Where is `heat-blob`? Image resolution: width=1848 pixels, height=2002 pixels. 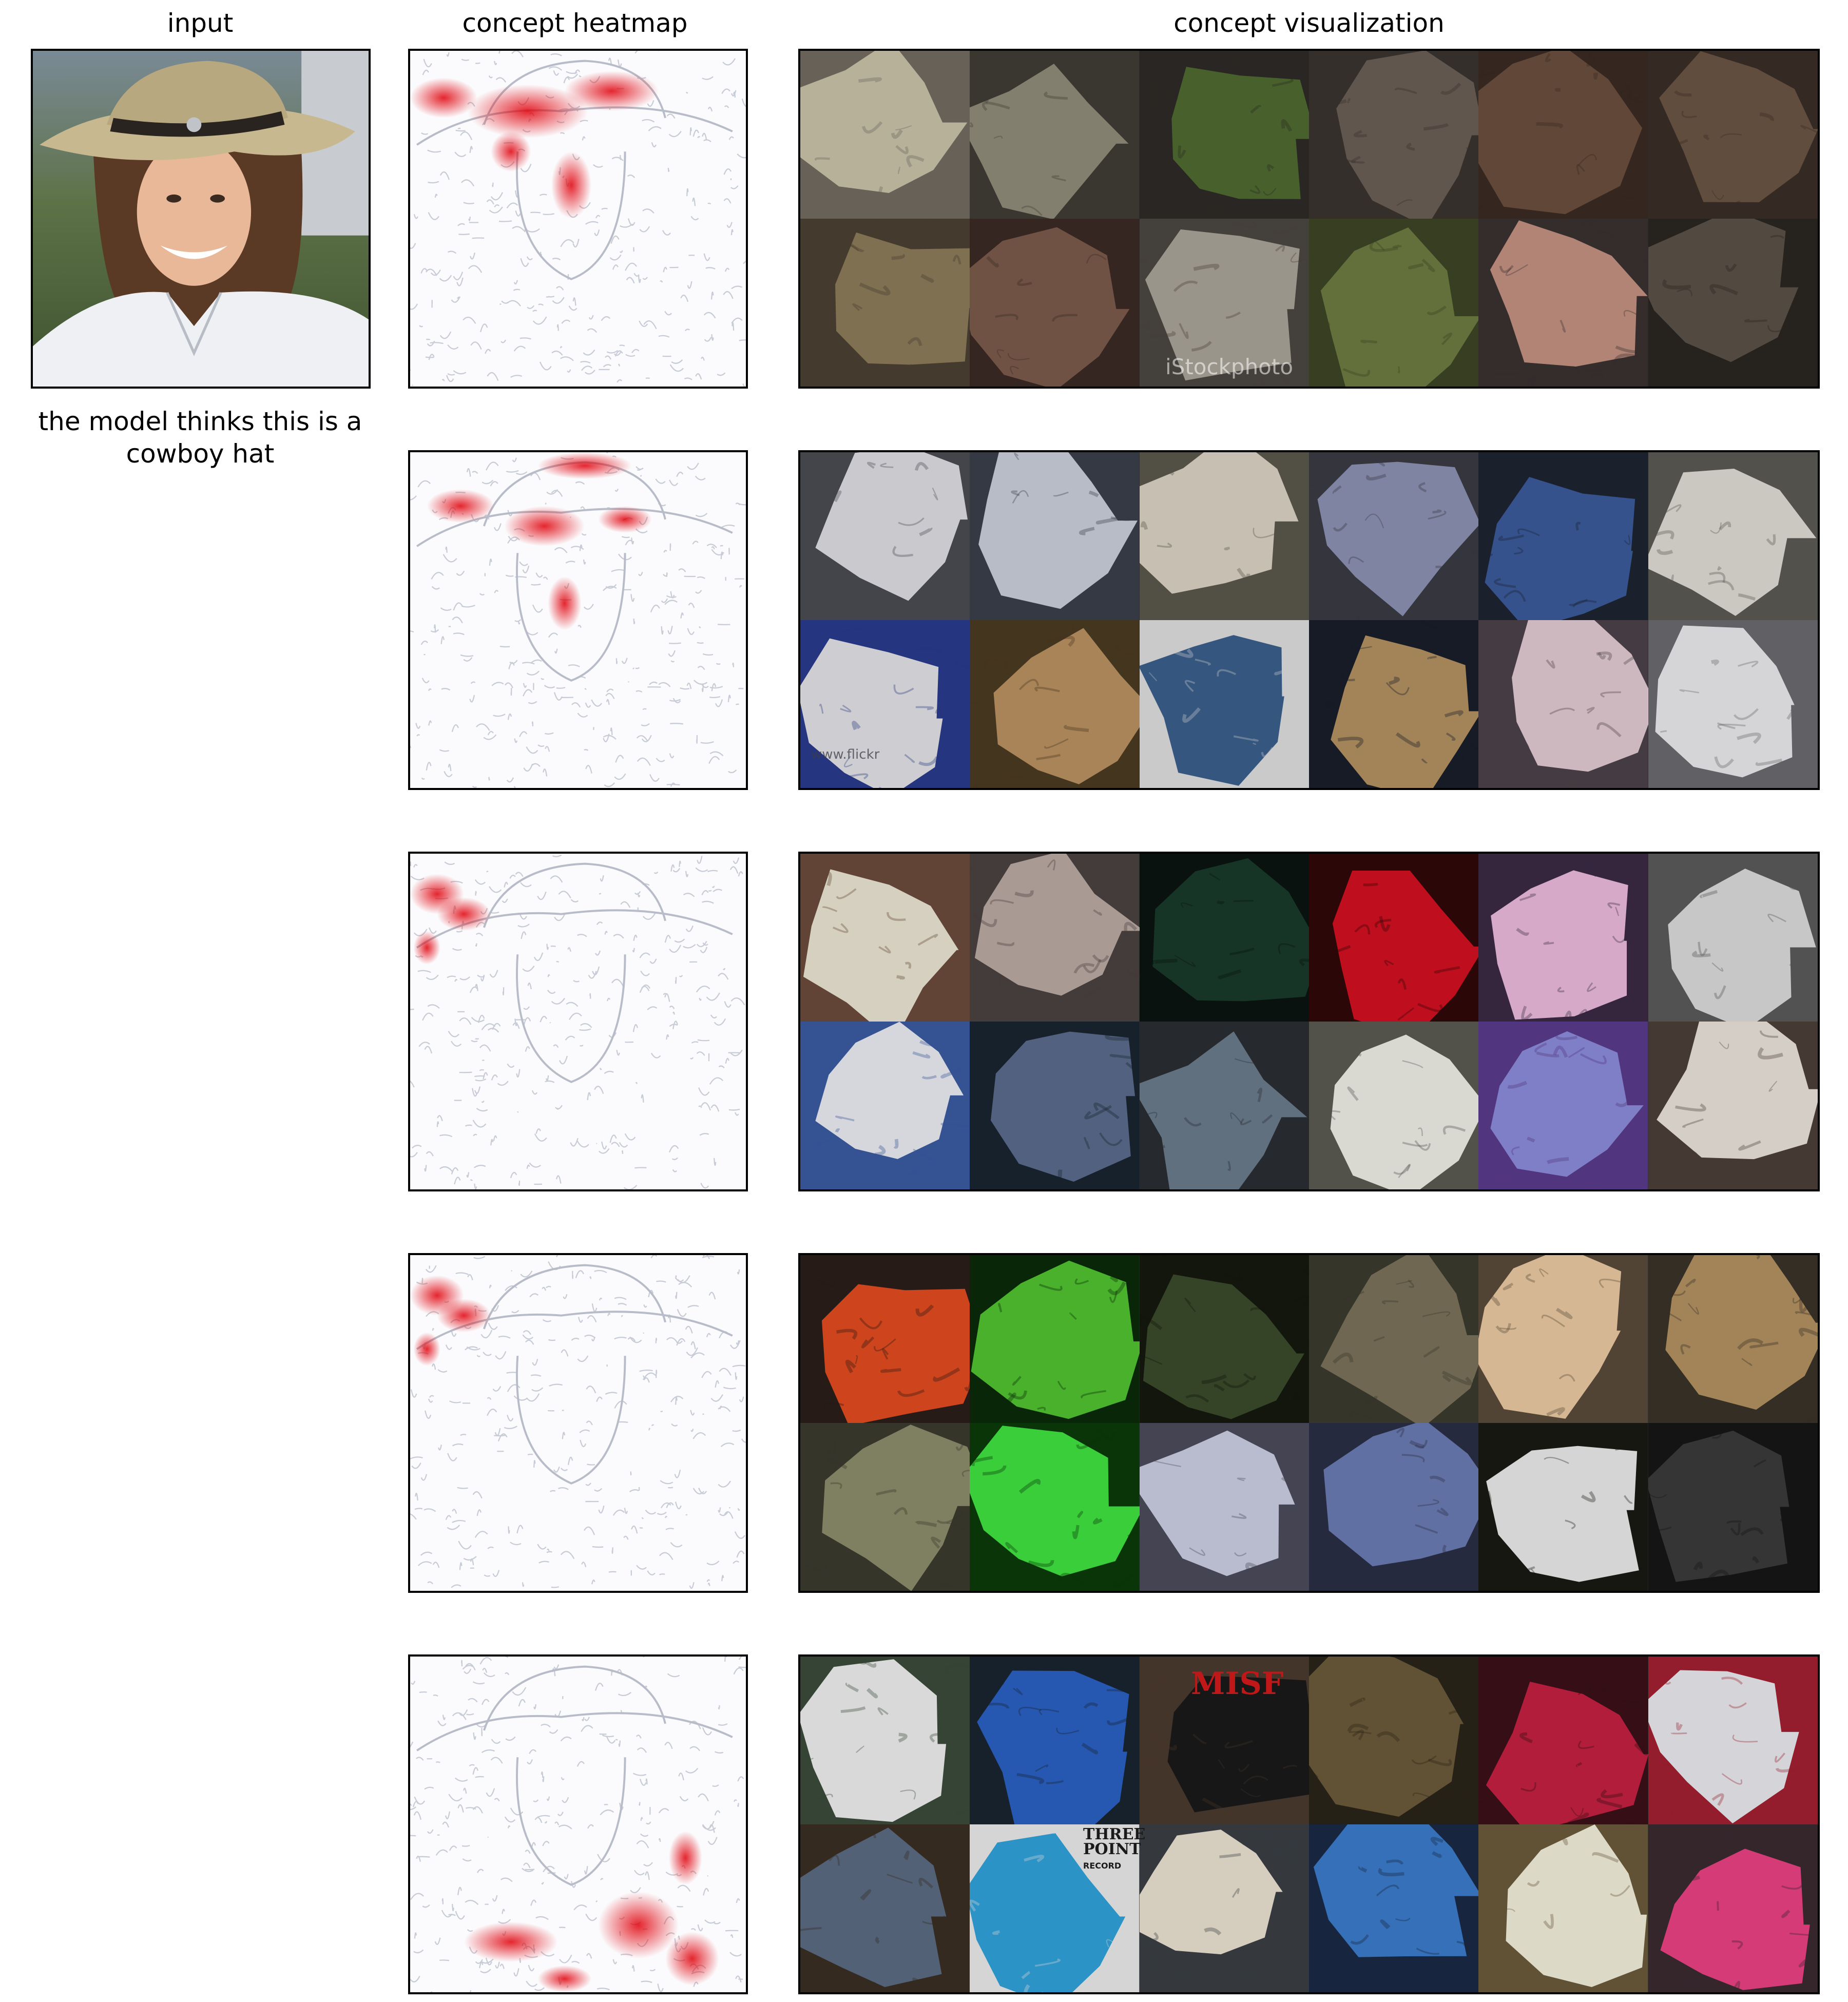
heat-blob is located at coordinates (510, 151).